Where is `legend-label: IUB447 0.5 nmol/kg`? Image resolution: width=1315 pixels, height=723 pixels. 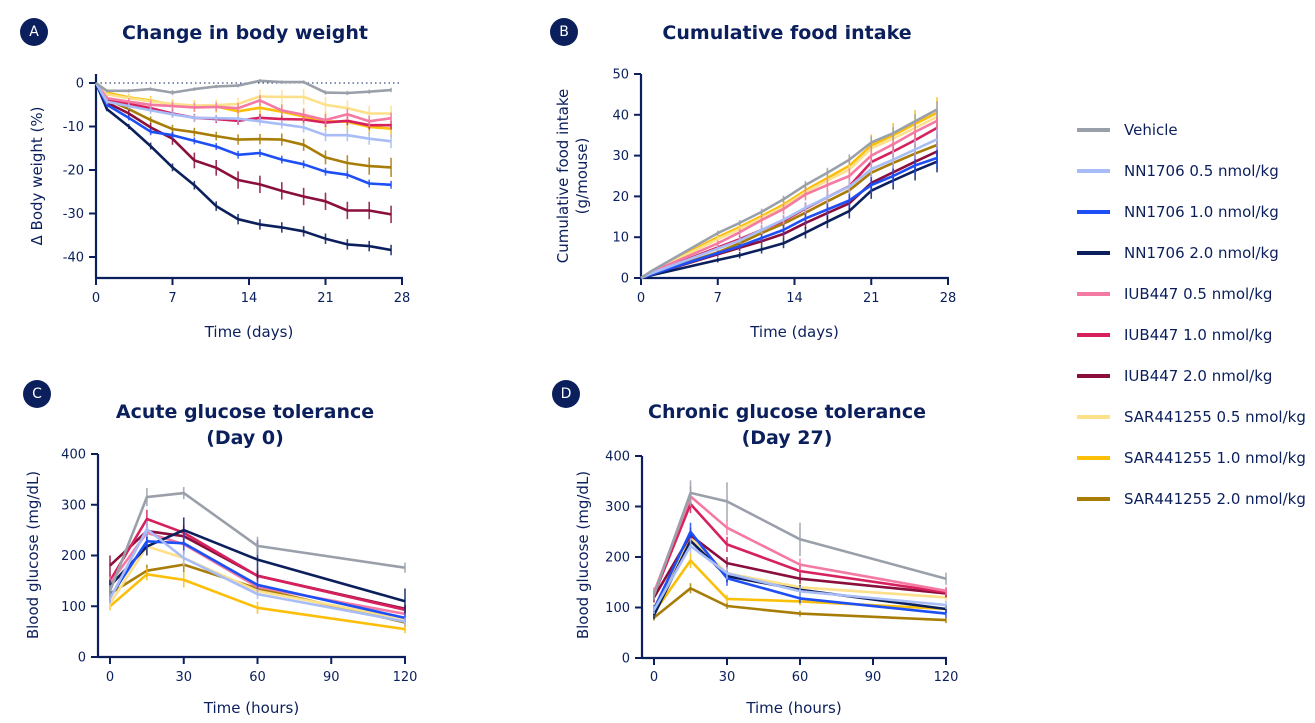
legend-label: IUB447 0.5 nmol/kg is located at coordinates (1198, 294).